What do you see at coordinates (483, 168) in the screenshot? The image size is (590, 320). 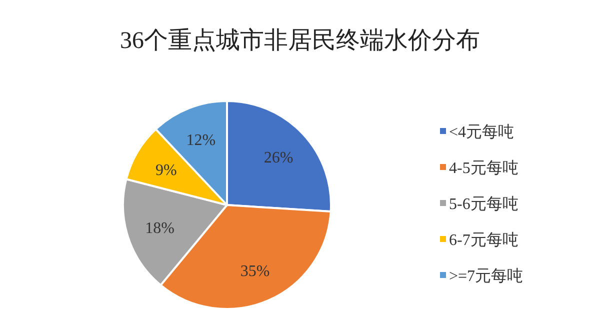 I see `legend-label: 4-5元每吨` at bounding box center [483, 168].